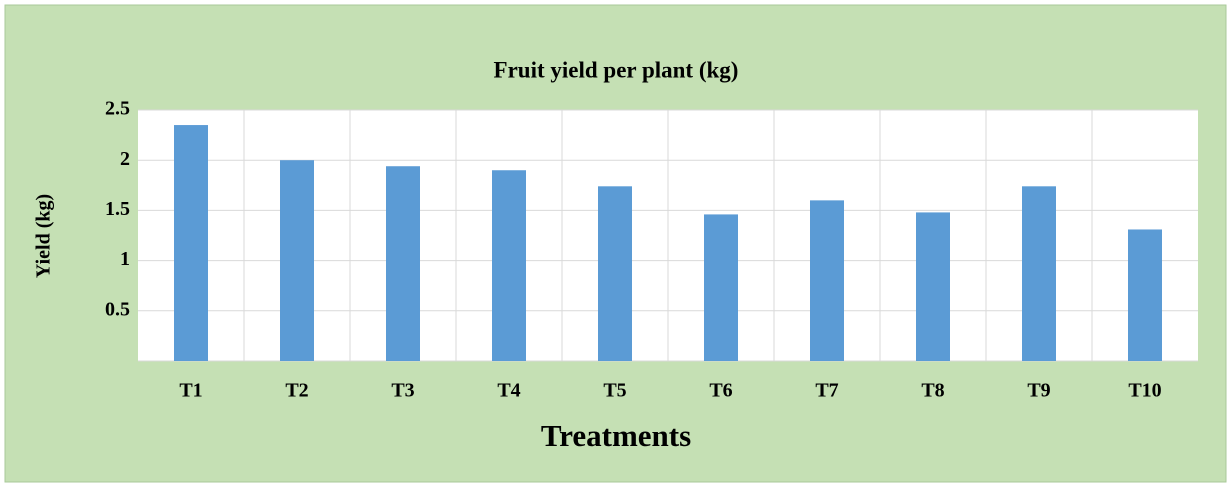  Describe the element at coordinates (1038, 391) in the screenshot. I see `x-tick-label: T9` at that location.